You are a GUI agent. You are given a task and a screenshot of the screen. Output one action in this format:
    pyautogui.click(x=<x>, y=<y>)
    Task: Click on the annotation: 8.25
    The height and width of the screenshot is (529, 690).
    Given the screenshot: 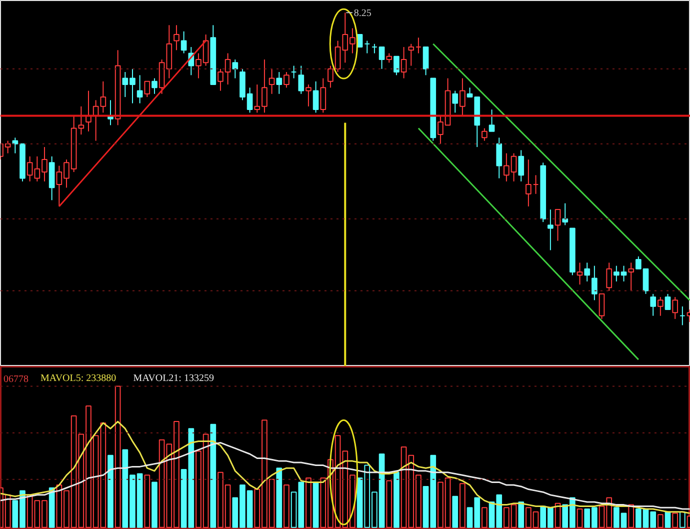 What is the action you would take?
    pyautogui.click(x=363, y=14)
    